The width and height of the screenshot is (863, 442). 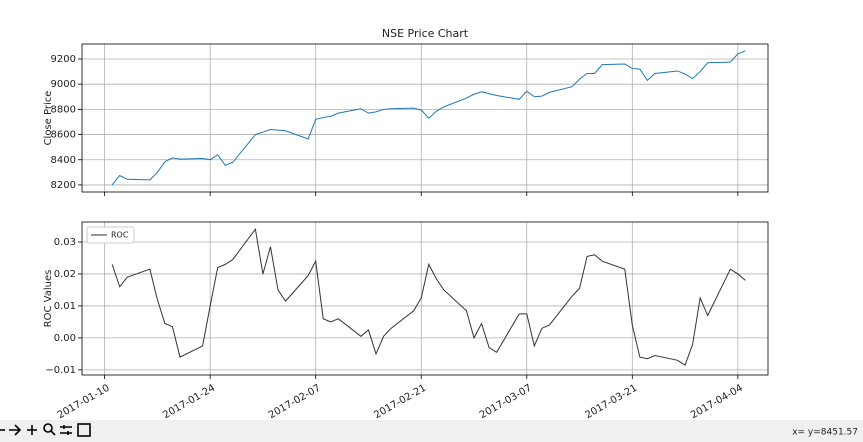 What do you see at coordinates (84, 430) in the screenshot?
I see `save-button` at bounding box center [84, 430].